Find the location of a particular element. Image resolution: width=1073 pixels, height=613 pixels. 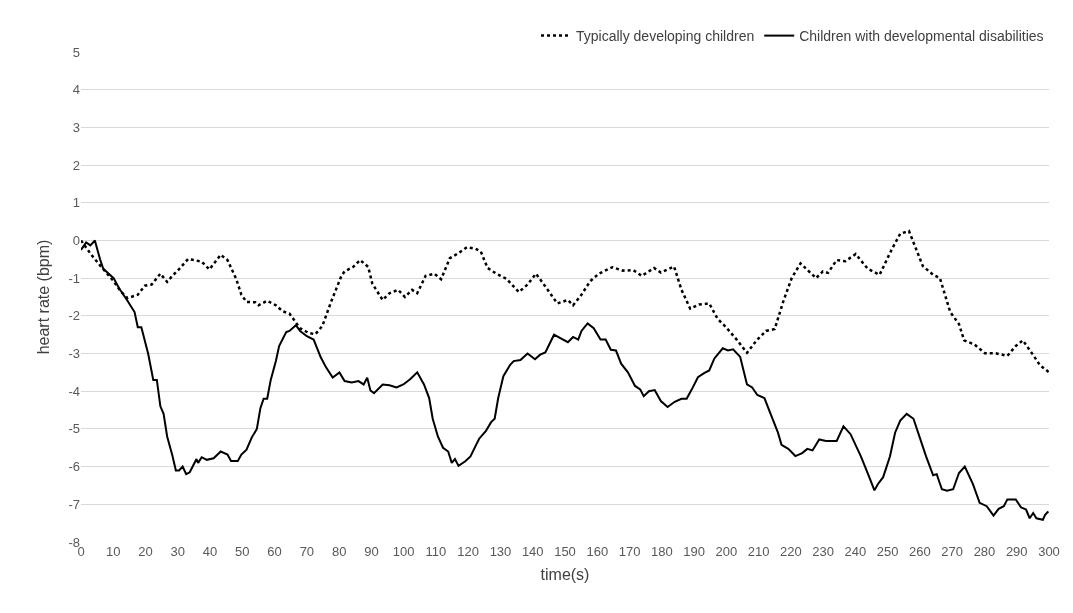

x-tick-label: 180 is located at coordinates (661, 551).